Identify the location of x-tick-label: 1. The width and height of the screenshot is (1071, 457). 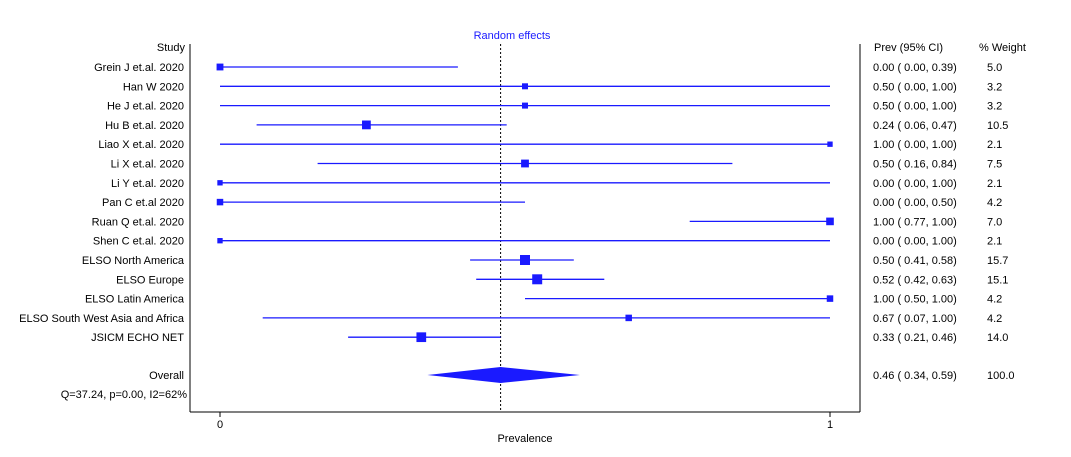
(830, 425).